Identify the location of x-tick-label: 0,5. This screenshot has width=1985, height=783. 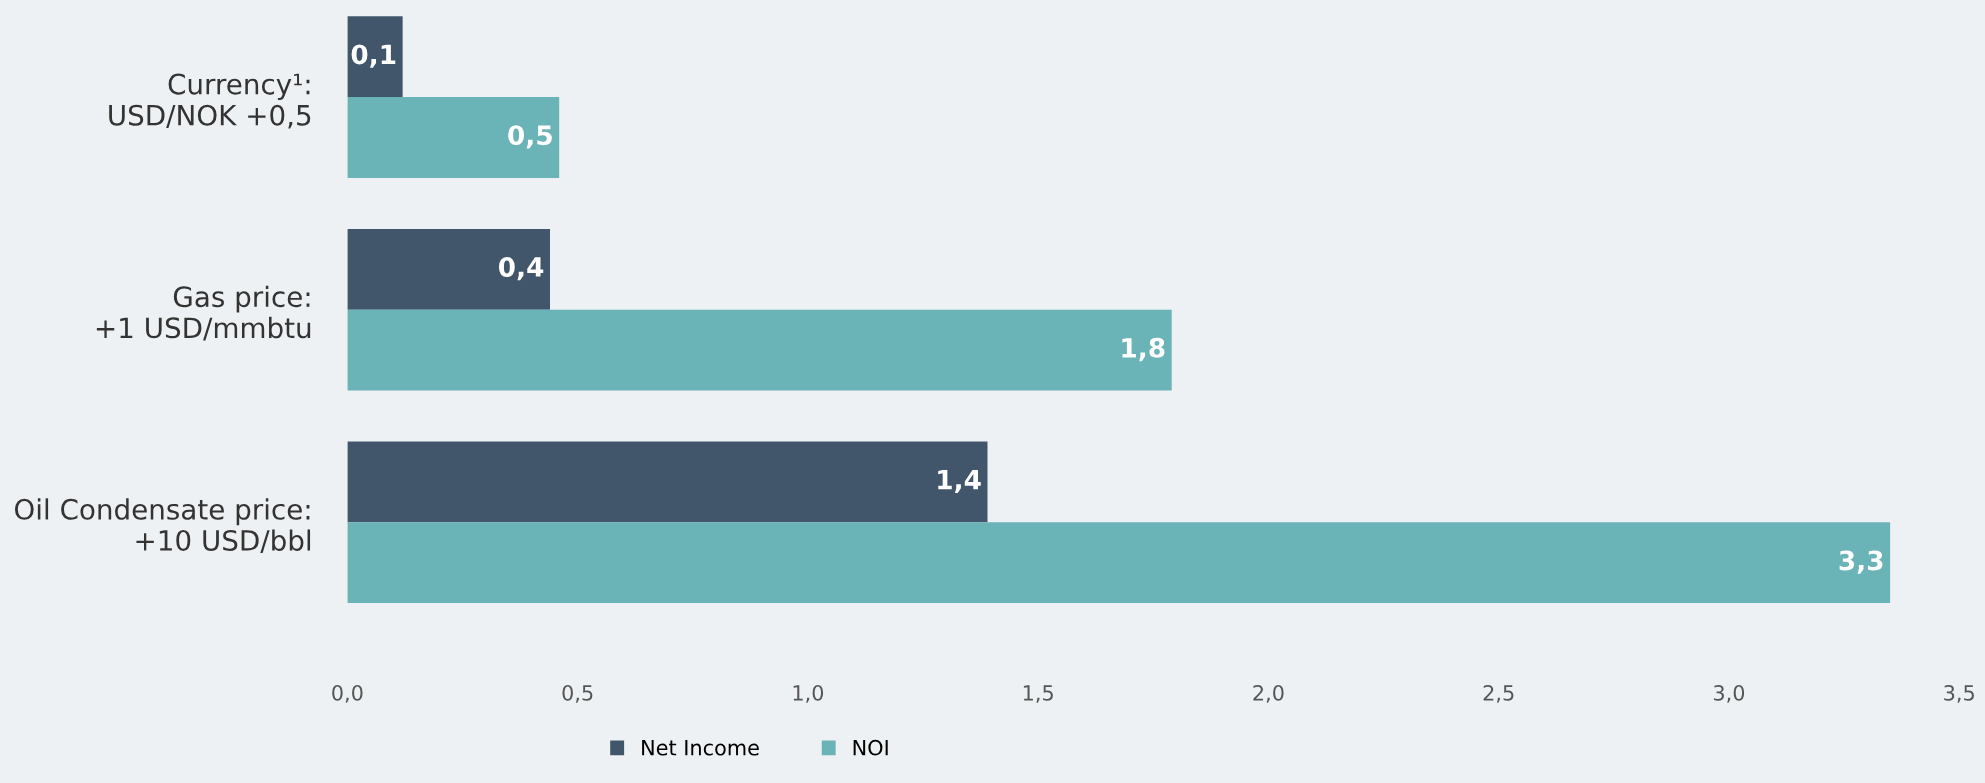
(577, 693).